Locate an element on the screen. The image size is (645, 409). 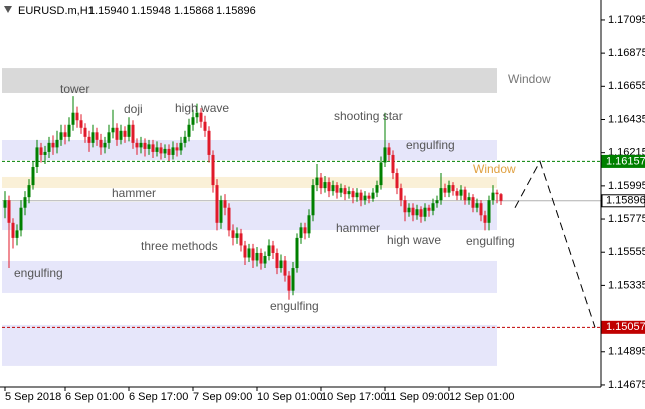
y-tick-label: 1.15775 is located at coordinates (626, 219).